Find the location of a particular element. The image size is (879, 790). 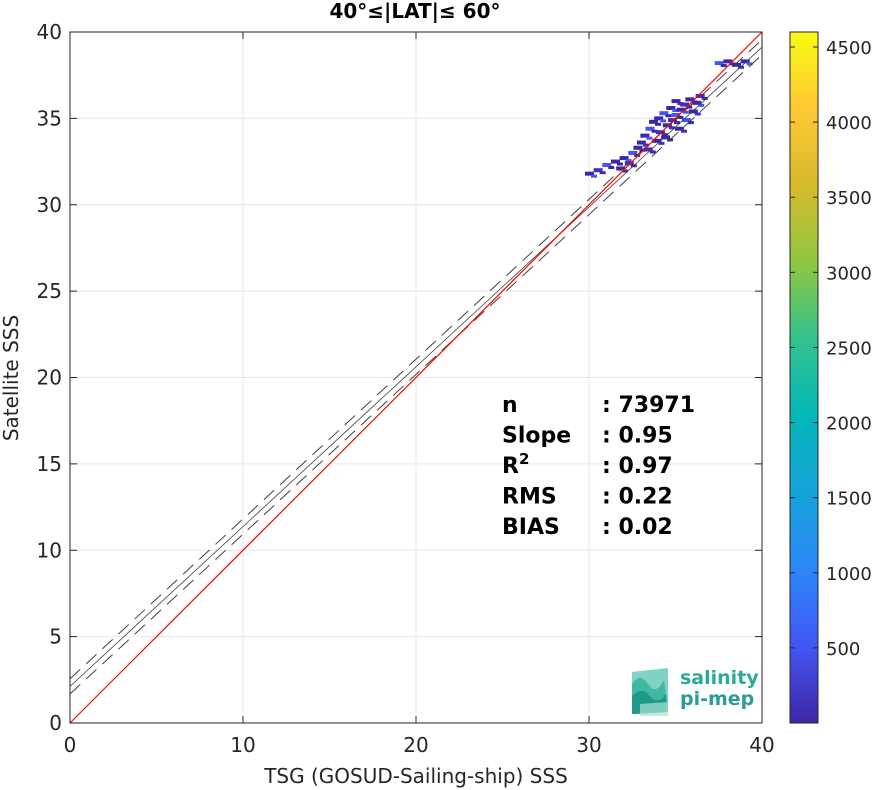

stat-label: RMS is located at coordinates (529, 497).